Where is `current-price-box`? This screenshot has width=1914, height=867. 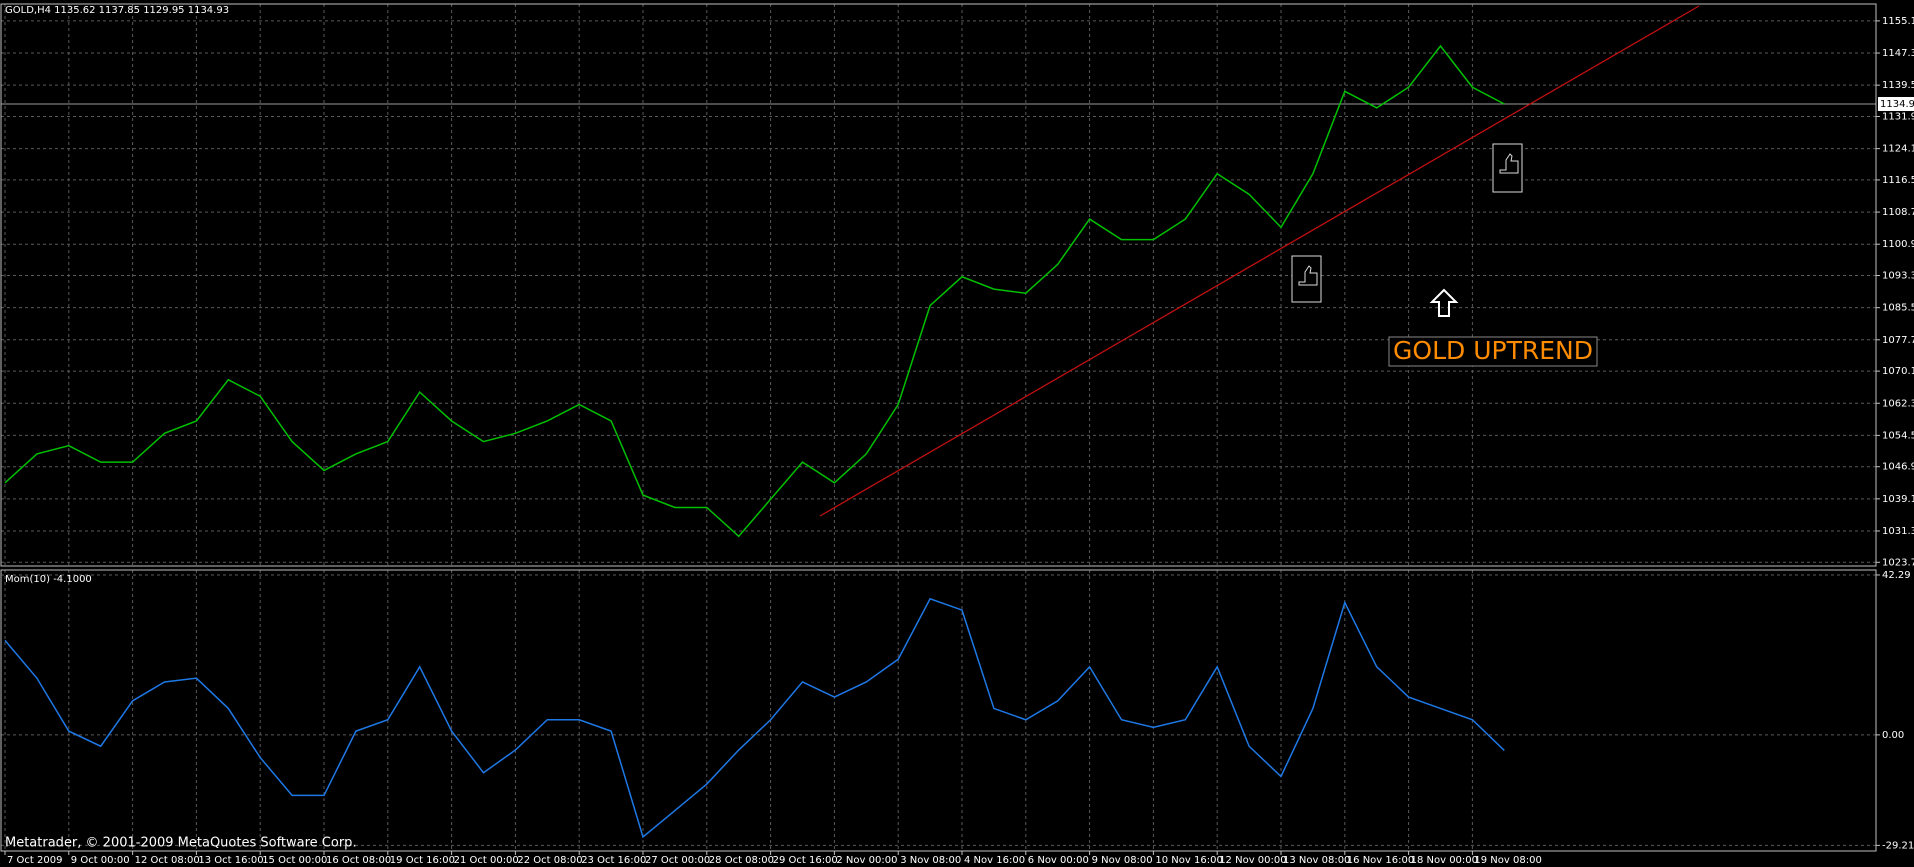
current-price-box is located at coordinates (1896, 103).